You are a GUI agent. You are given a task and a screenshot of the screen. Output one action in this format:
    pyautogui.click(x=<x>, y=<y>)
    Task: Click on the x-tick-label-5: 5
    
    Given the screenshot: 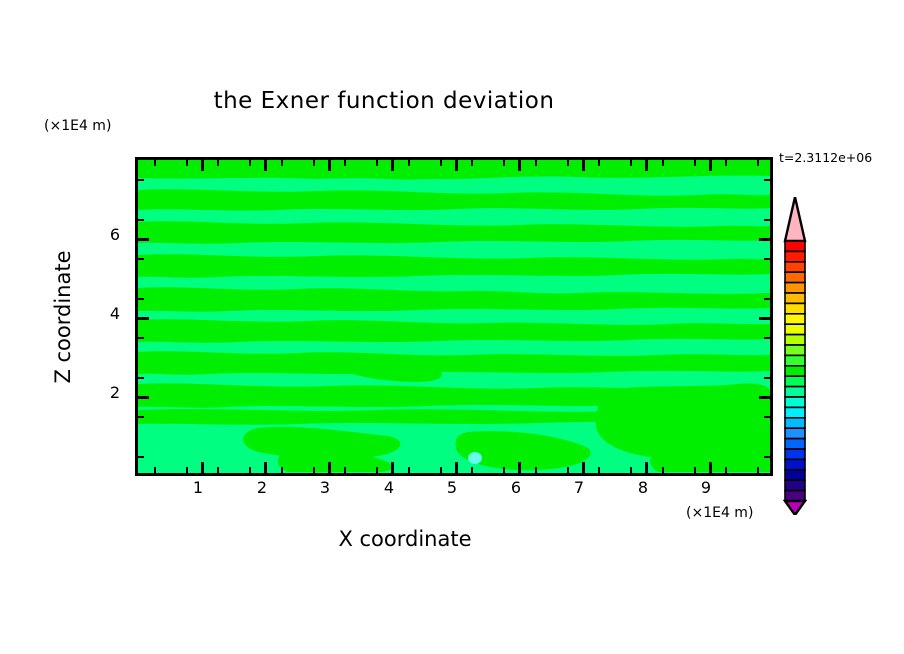 What is the action you would take?
    pyautogui.click(x=452, y=487)
    